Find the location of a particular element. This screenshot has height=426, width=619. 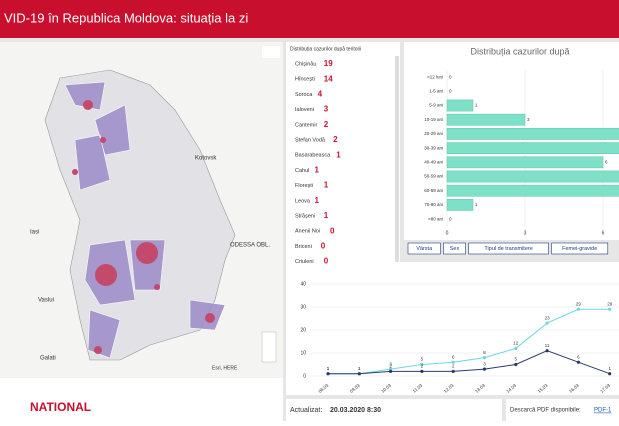

tab-label: Sex is located at coordinates (455, 249).